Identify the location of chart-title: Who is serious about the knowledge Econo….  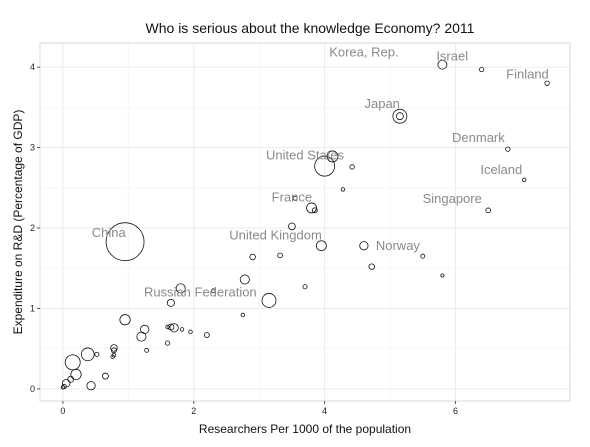
(310, 28).